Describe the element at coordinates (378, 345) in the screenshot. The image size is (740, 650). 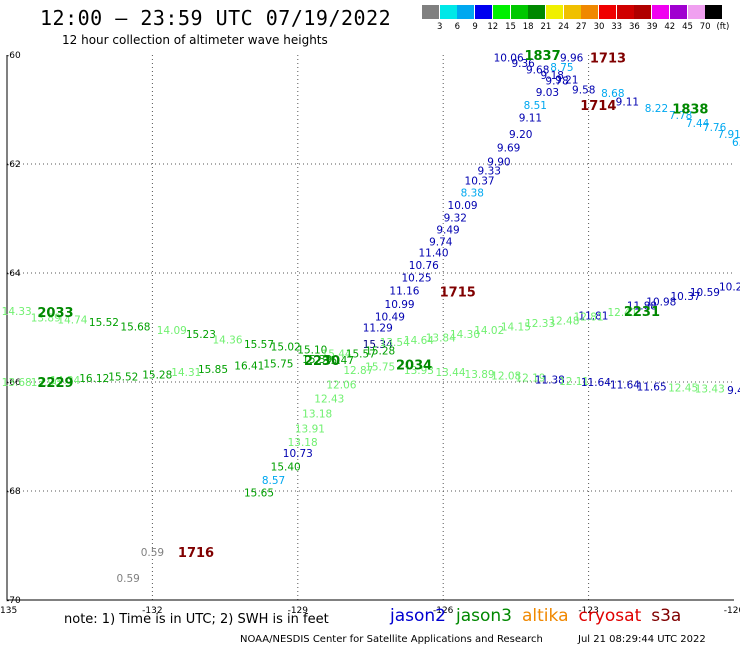
I see `wave-height-point: 15.34` at that location.